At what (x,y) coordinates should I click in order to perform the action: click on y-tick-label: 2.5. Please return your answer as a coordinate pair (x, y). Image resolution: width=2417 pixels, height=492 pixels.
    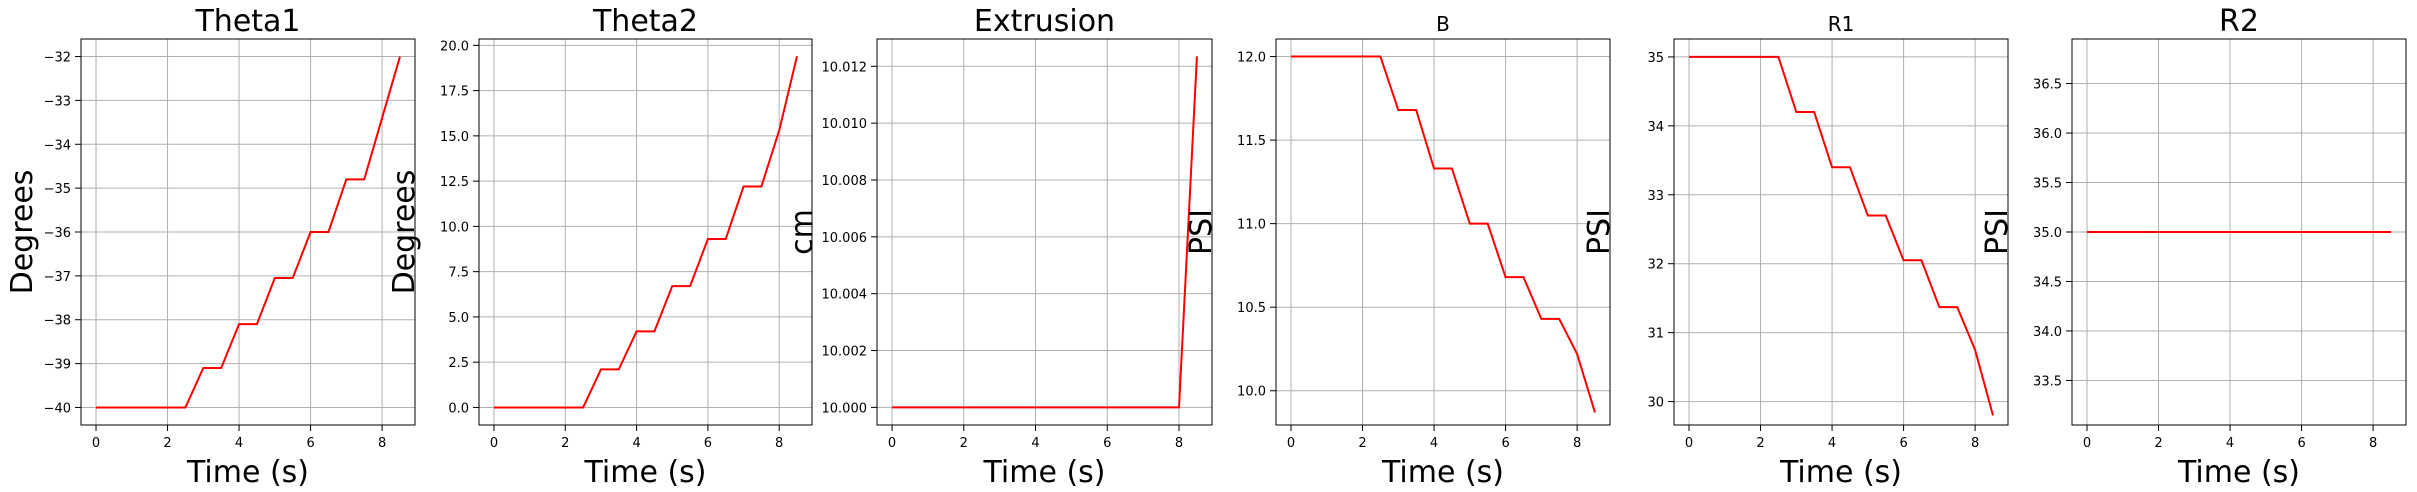
    Looking at the image, I should click on (458, 363).